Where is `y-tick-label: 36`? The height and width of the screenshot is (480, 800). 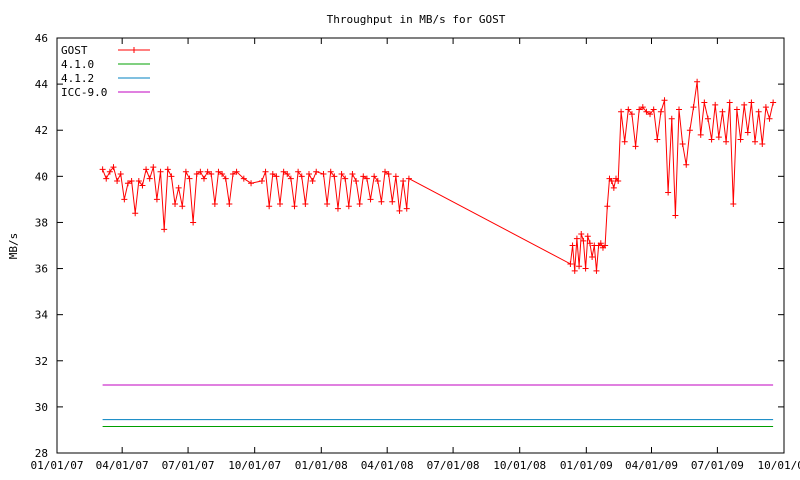 y-tick-label: 36 is located at coordinates (41, 269).